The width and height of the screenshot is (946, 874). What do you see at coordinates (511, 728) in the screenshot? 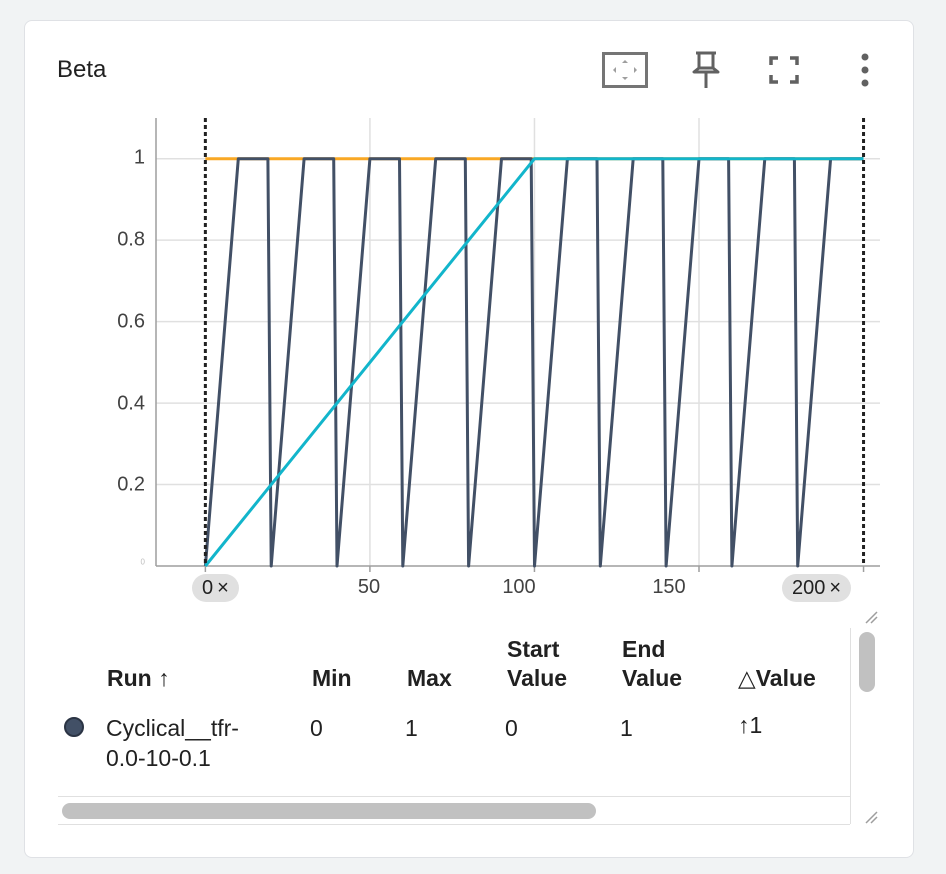
I see `cell-start-value: 0` at bounding box center [511, 728].